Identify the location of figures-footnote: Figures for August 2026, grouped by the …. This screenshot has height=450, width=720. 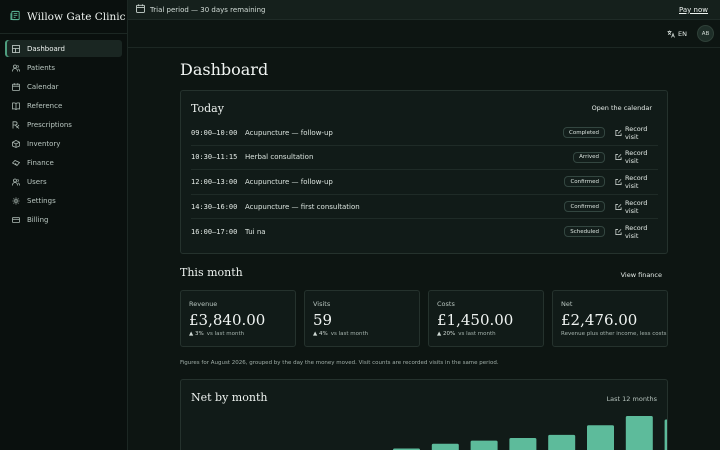
(339, 363).